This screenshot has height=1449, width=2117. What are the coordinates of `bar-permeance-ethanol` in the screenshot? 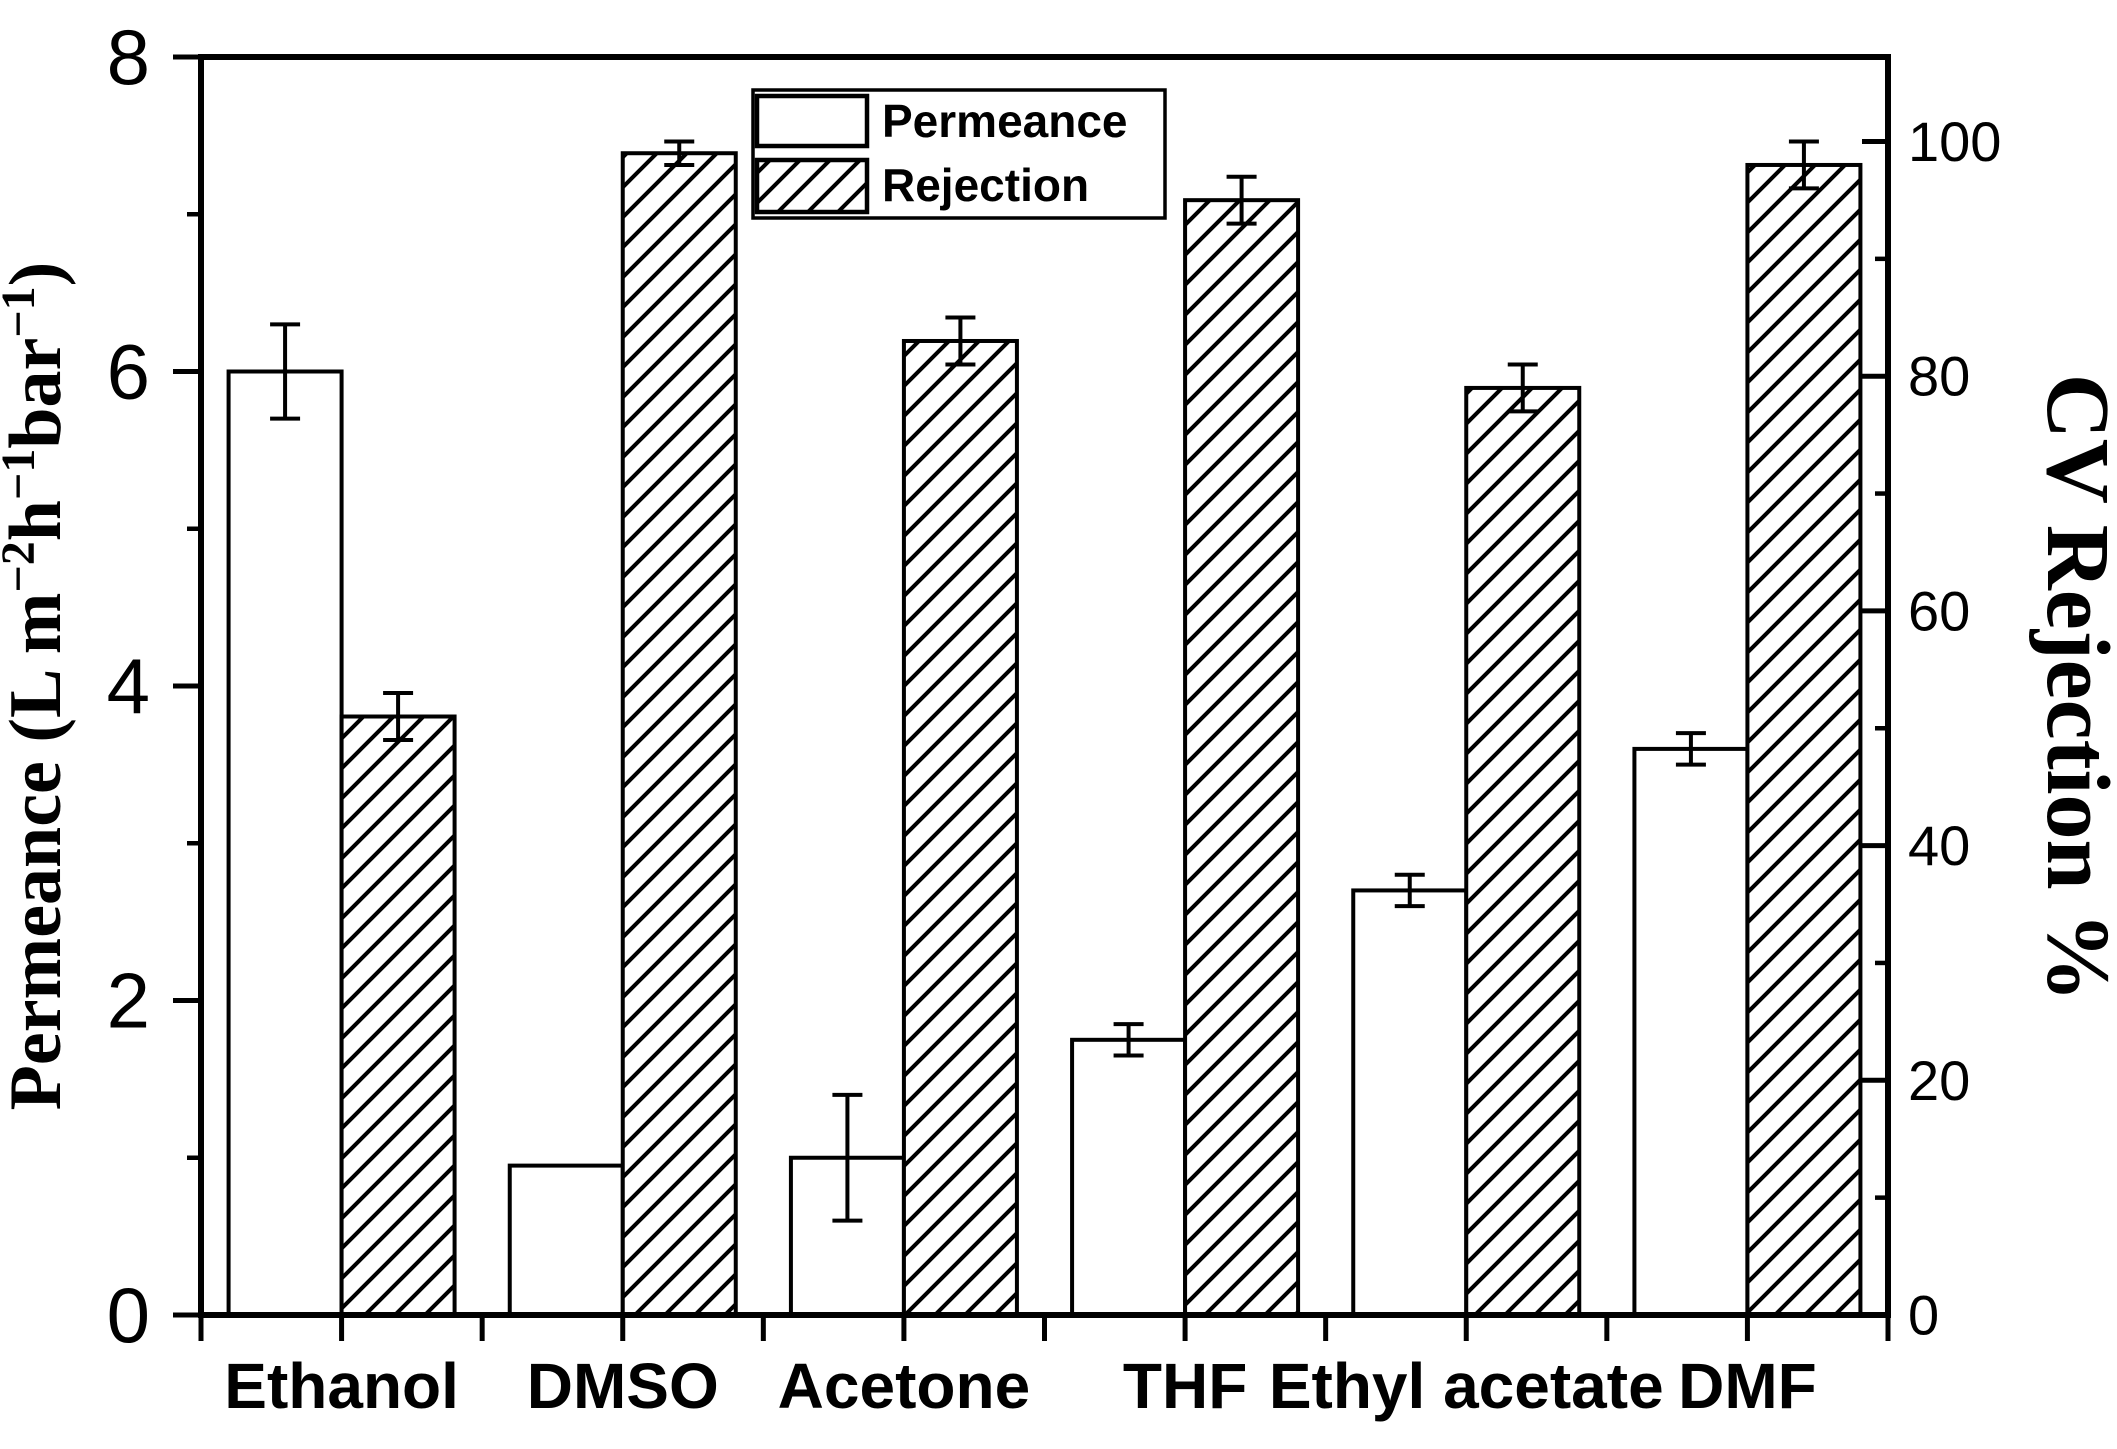 It's located at (285, 843).